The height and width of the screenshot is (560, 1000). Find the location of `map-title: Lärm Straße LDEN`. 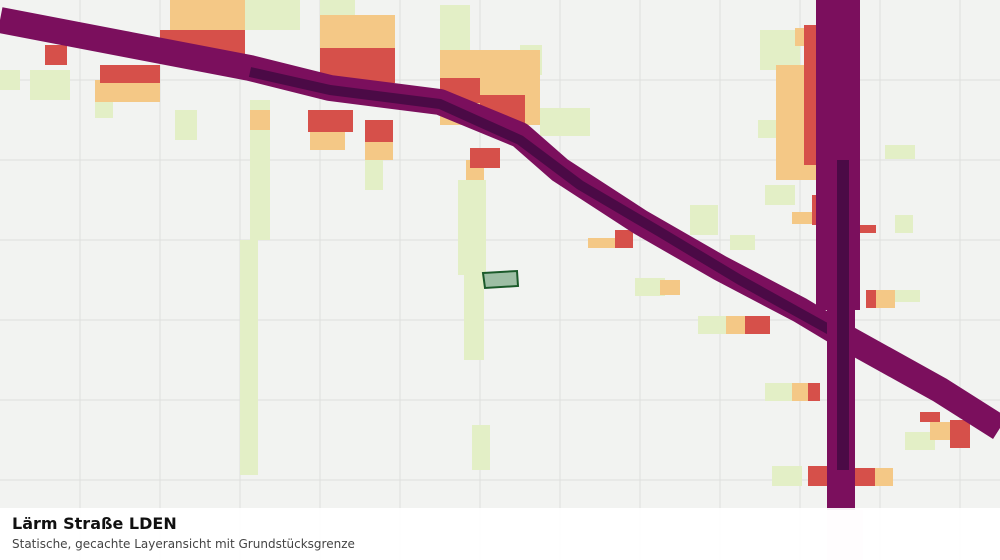

map-title: Lärm Straße LDEN is located at coordinates (94, 523).